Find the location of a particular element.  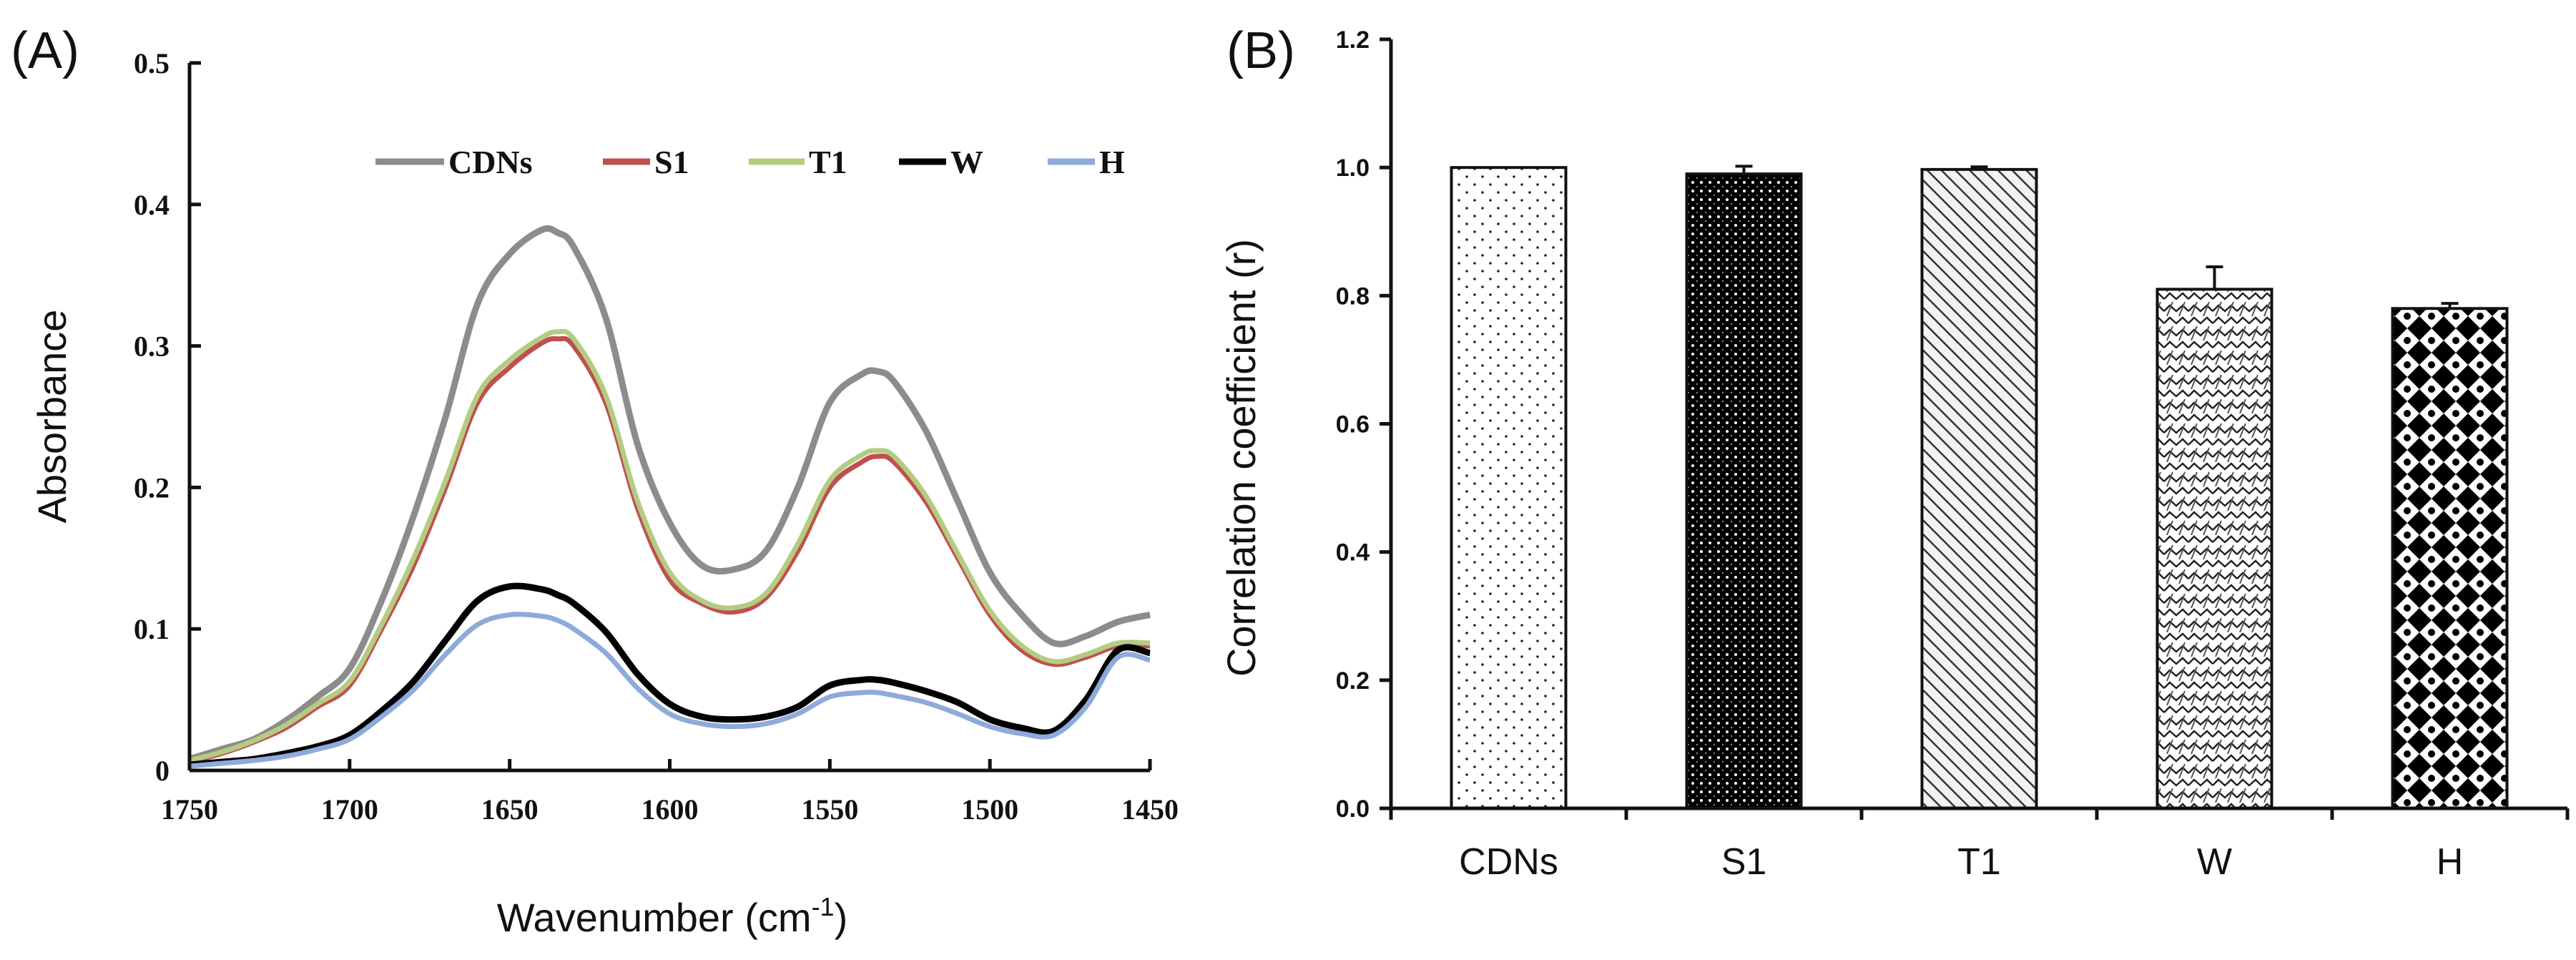

panel-a-label: (A) is located at coordinates (45, 50).